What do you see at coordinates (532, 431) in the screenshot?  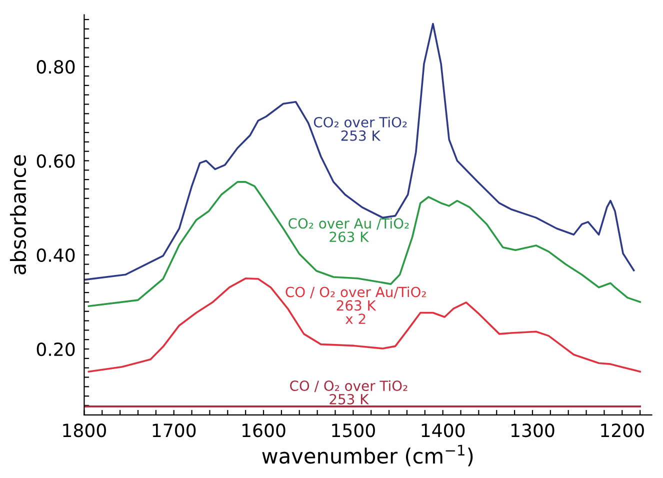 I see `x-tick-label: 1300` at bounding box center [532, 431].